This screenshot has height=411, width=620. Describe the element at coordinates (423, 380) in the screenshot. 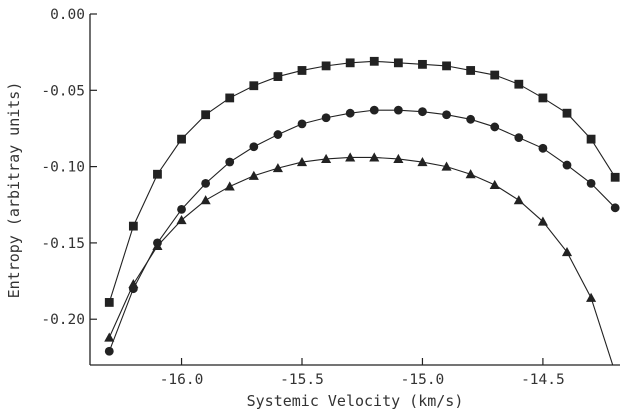

I see `x-tick-label: -15.0` at that location.